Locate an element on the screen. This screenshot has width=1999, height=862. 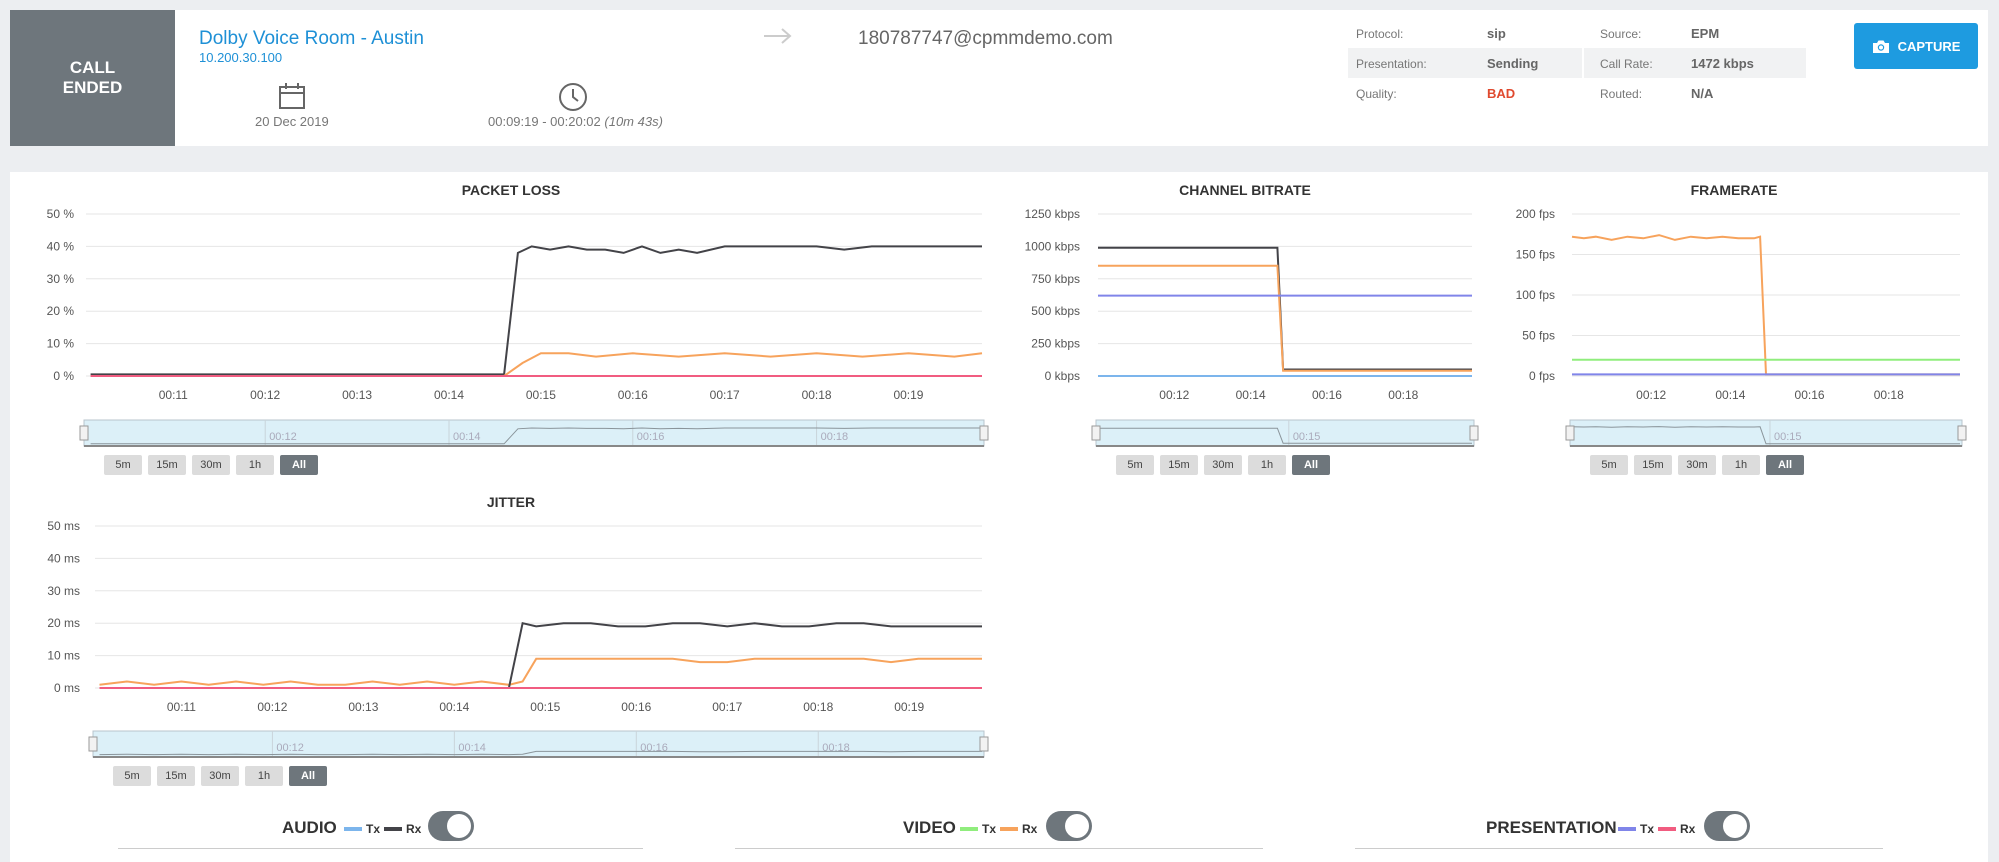
presentation-legend: Tx Rx is located at coordinates (1656, 829).